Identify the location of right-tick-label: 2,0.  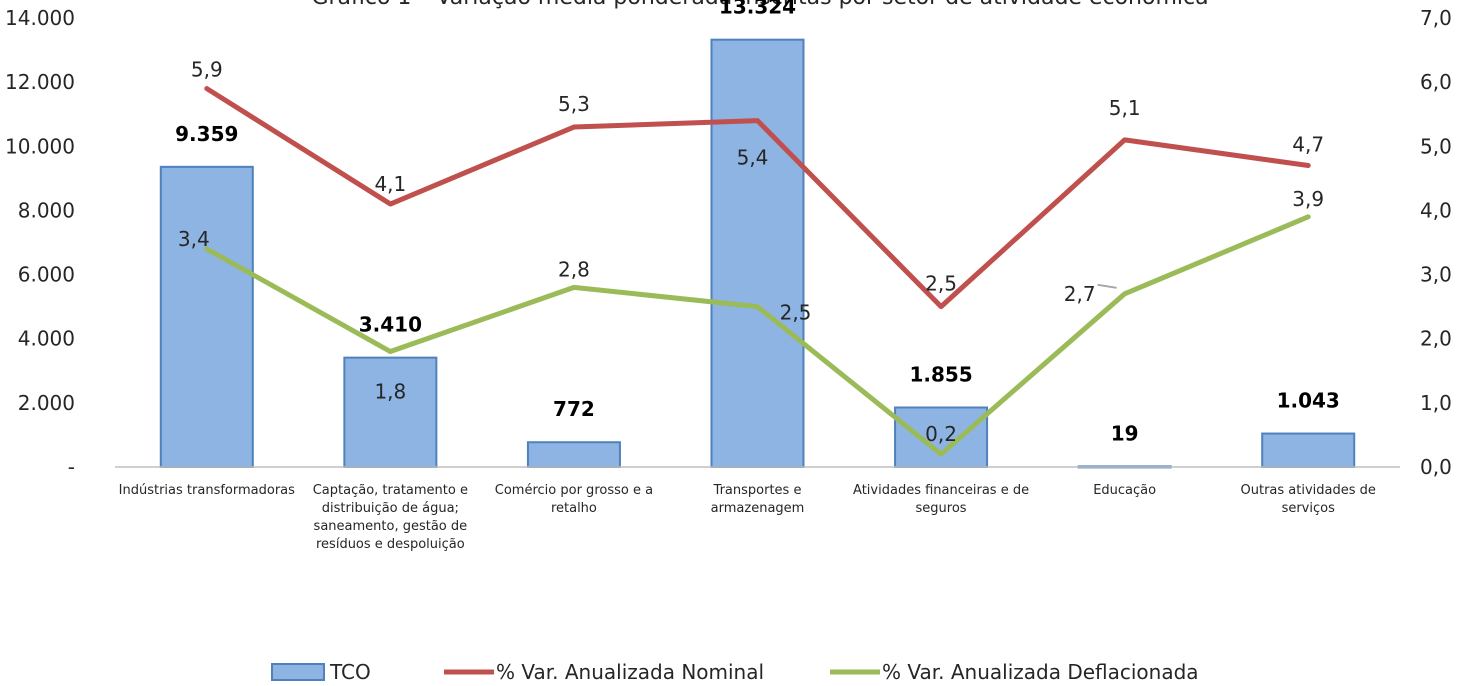
(1436, 339).